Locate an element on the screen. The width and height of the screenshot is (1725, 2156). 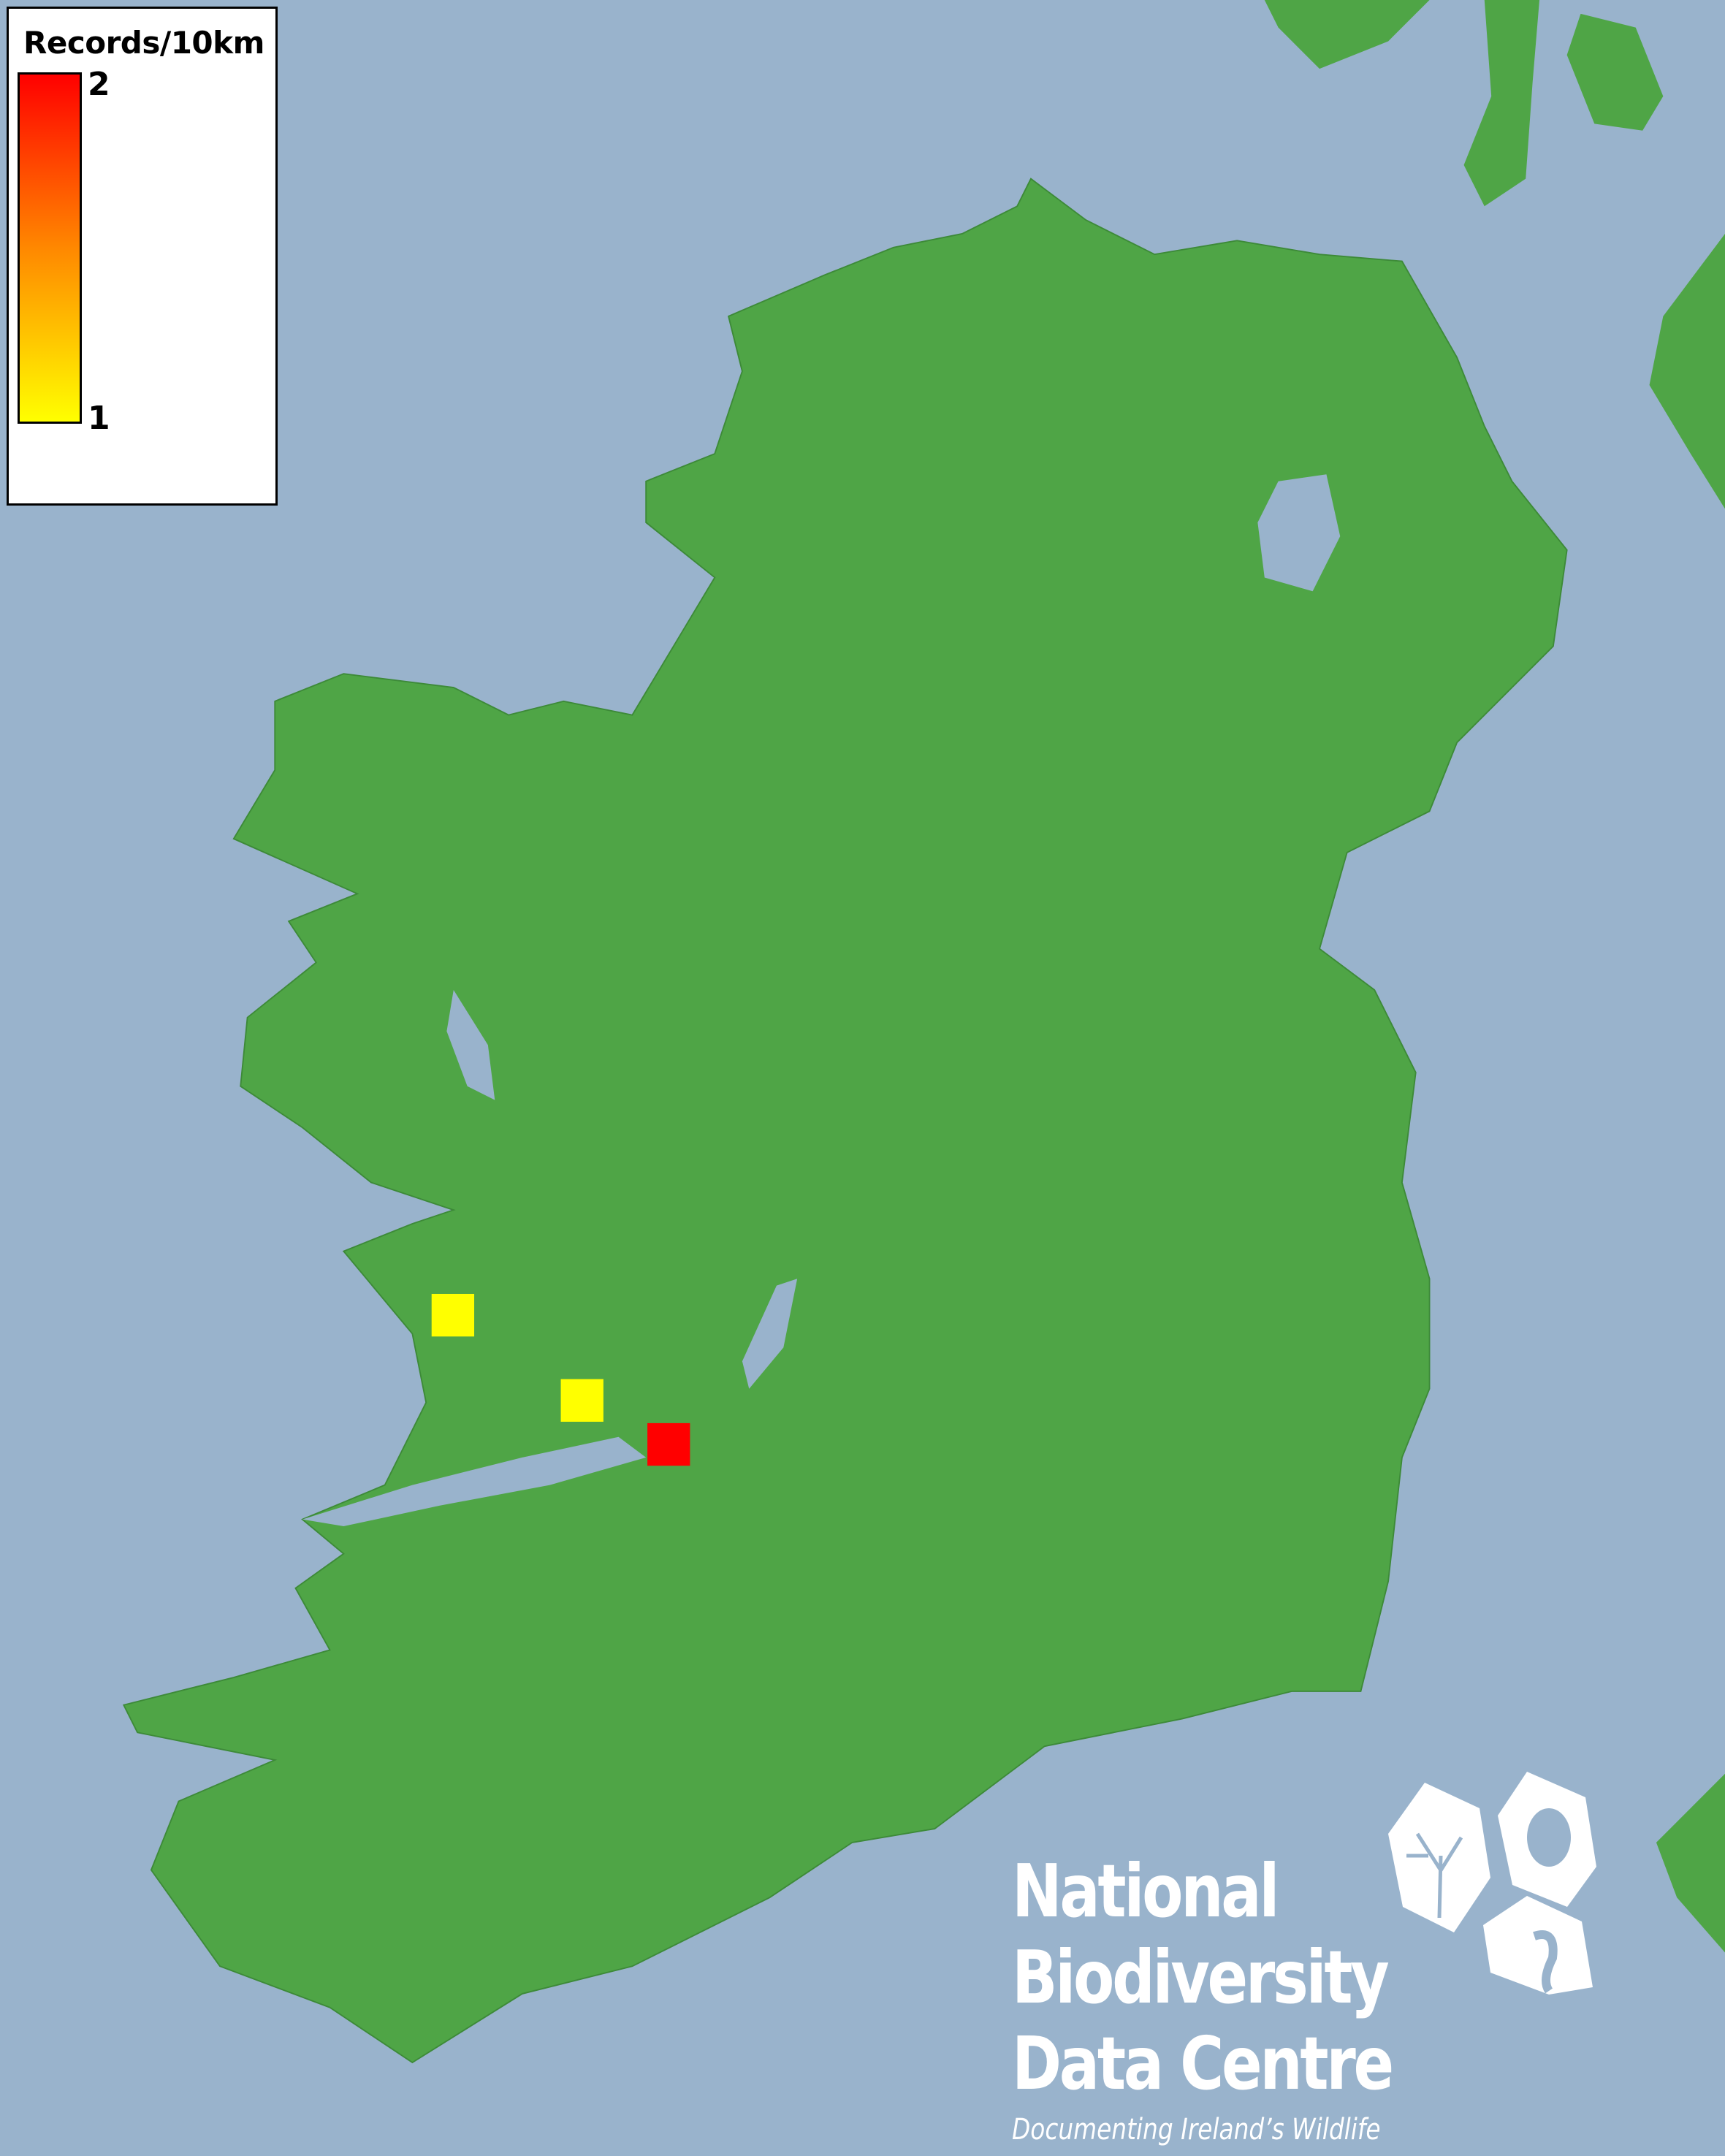
logo-line-2: Biodiversity is located at coordinates (1201, 1977).